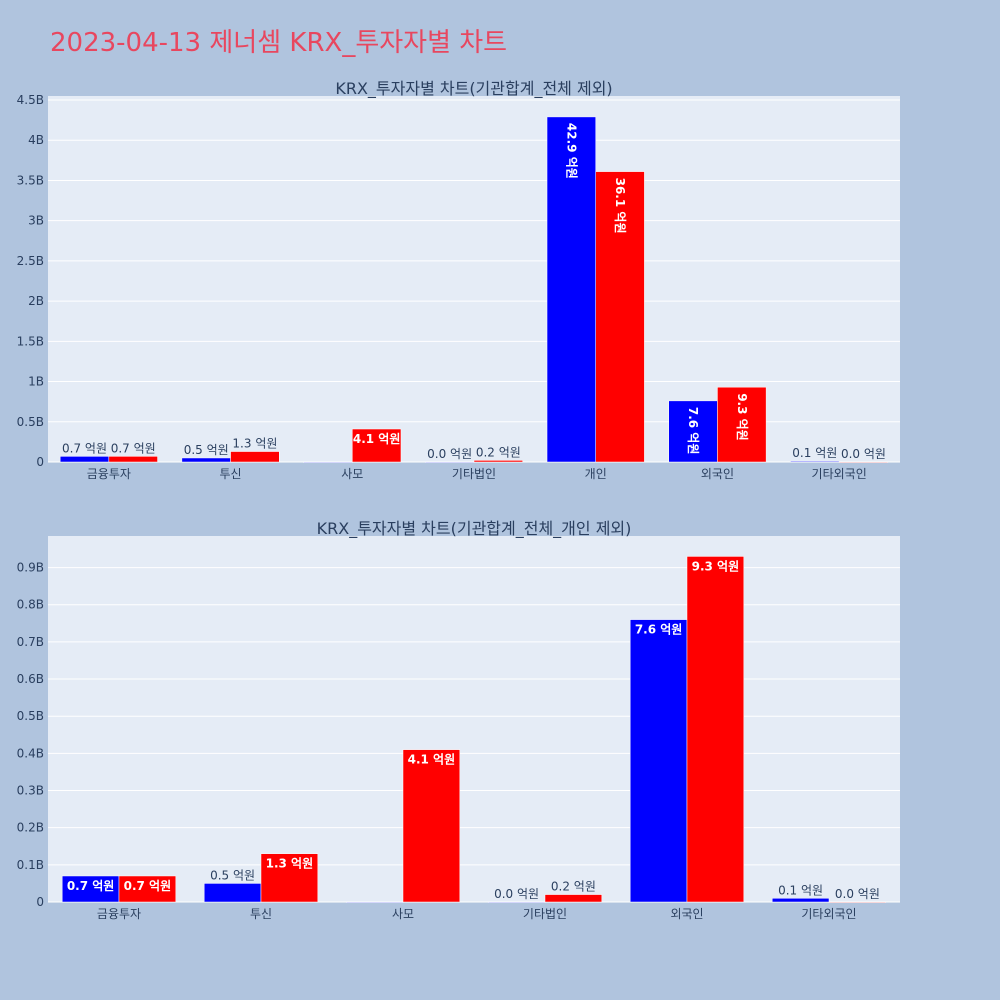 This screenshot has width=1000, height=1000. I want to click on chart-title: KRX_투자자별 차트(기관합계_전체_개인 제외), so click(474, 529).